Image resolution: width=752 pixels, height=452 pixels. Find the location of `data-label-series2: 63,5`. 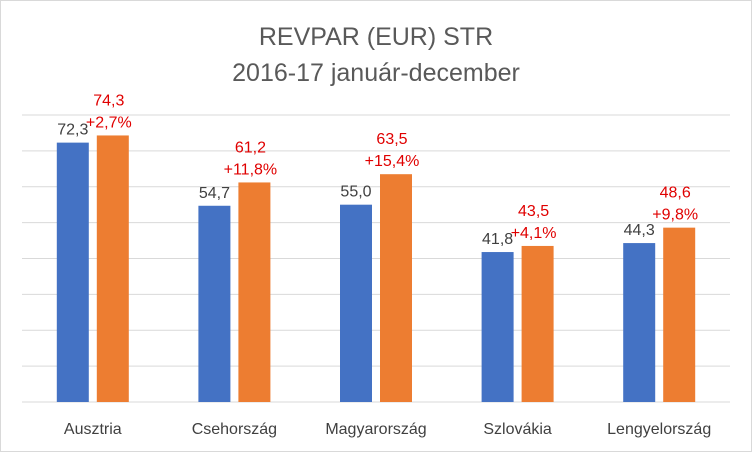

data-label-series2: 63,5 is located at coordinates (391, 139).